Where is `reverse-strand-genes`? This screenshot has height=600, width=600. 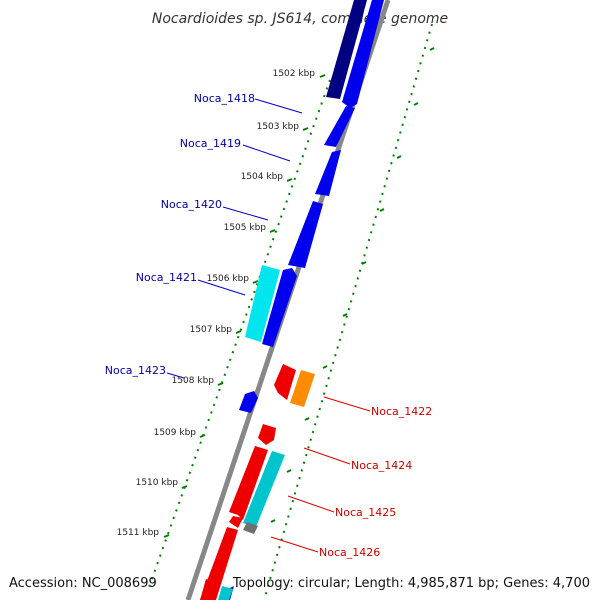 reverse-strand-genes is located at coordinates (257, 482).